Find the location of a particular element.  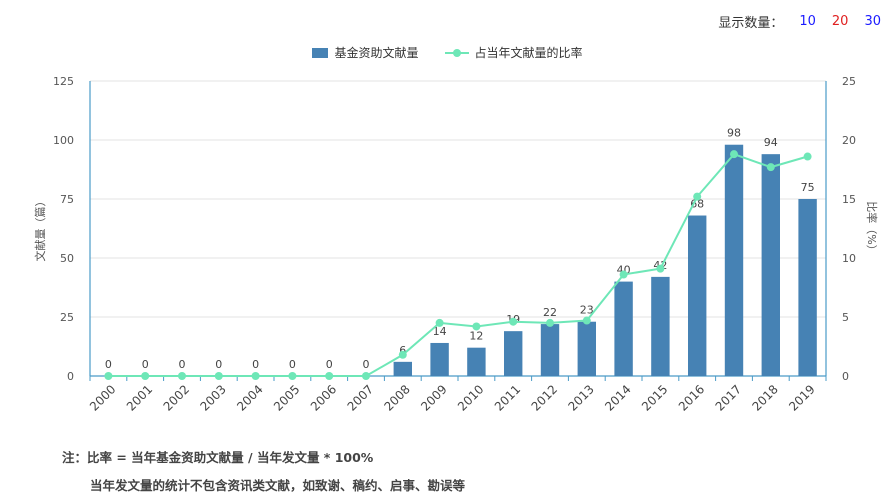

note-line-2: 当年发文量的统计不包含资讯类文献，如致谢、稿约、启事、勘误等 is located at coordinates (278, 485).